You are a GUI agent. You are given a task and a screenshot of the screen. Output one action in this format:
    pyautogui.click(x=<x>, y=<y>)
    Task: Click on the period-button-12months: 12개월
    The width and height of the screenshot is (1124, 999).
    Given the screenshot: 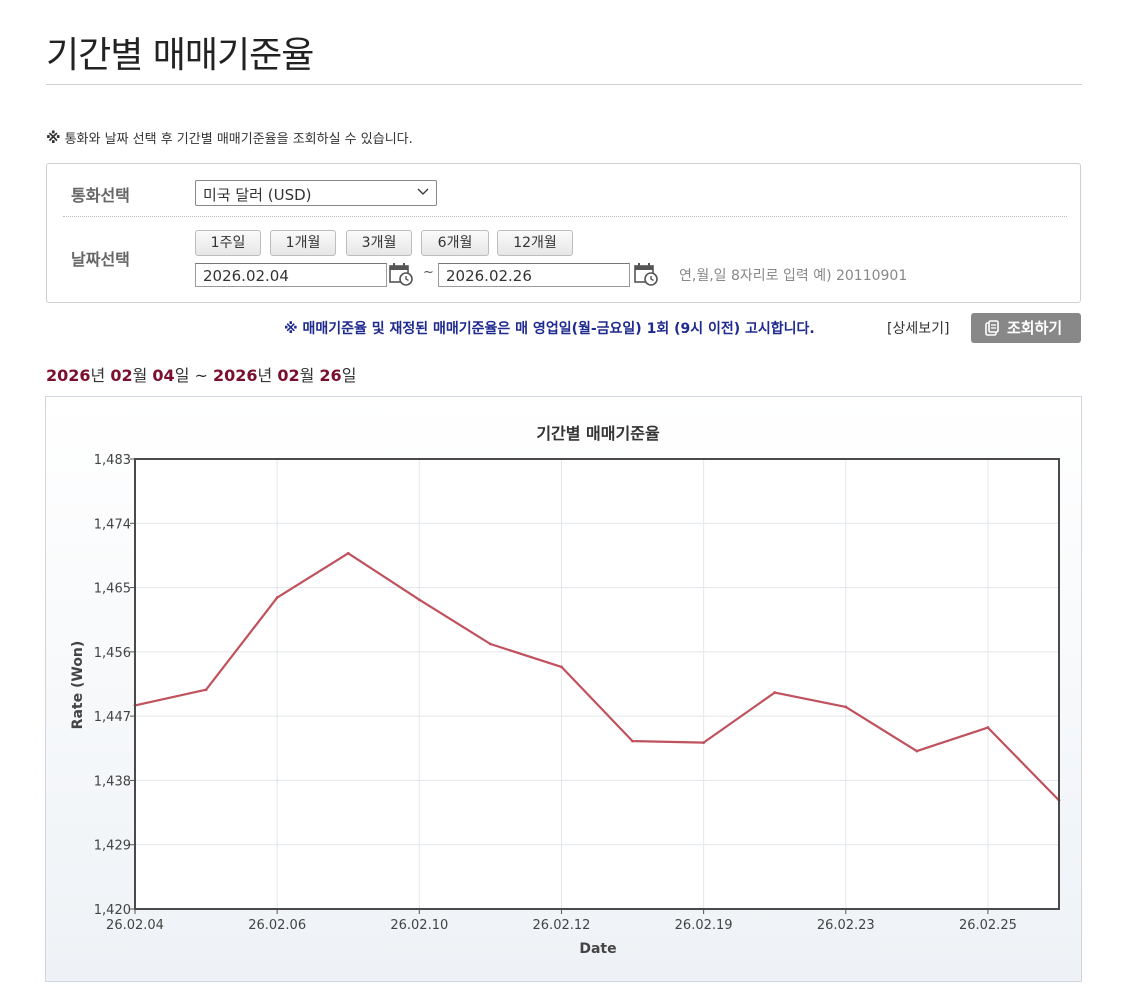 What is the action you would take?
    pyautogui.click(x=535, y=243)
    